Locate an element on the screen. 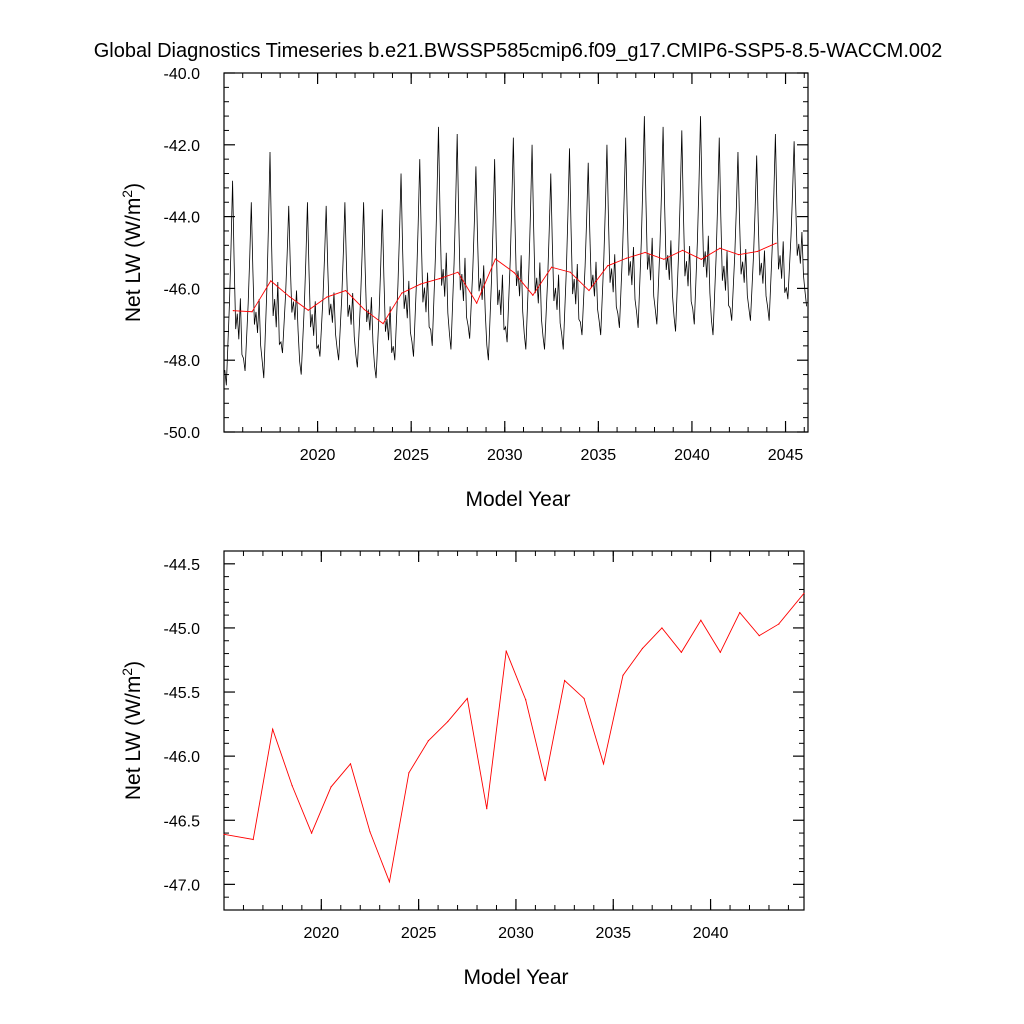  y-tick-label: -44.5 is located at coordinates (182, 565).